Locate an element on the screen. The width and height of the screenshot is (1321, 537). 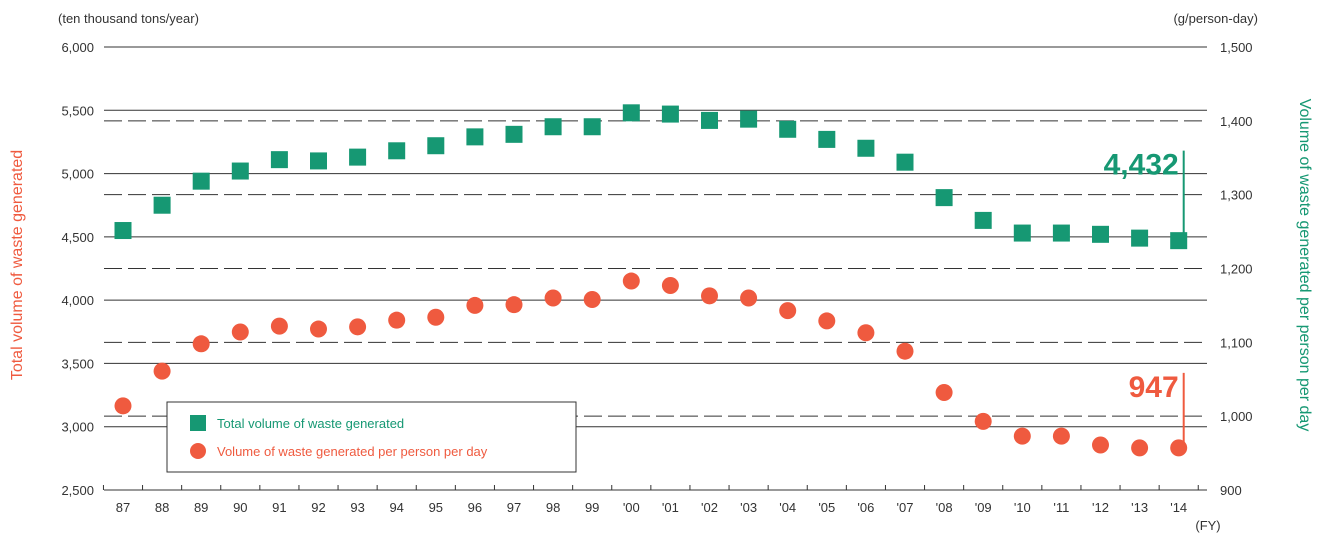
left-tick-label: 3,500 is located at coordinates (77, 363).